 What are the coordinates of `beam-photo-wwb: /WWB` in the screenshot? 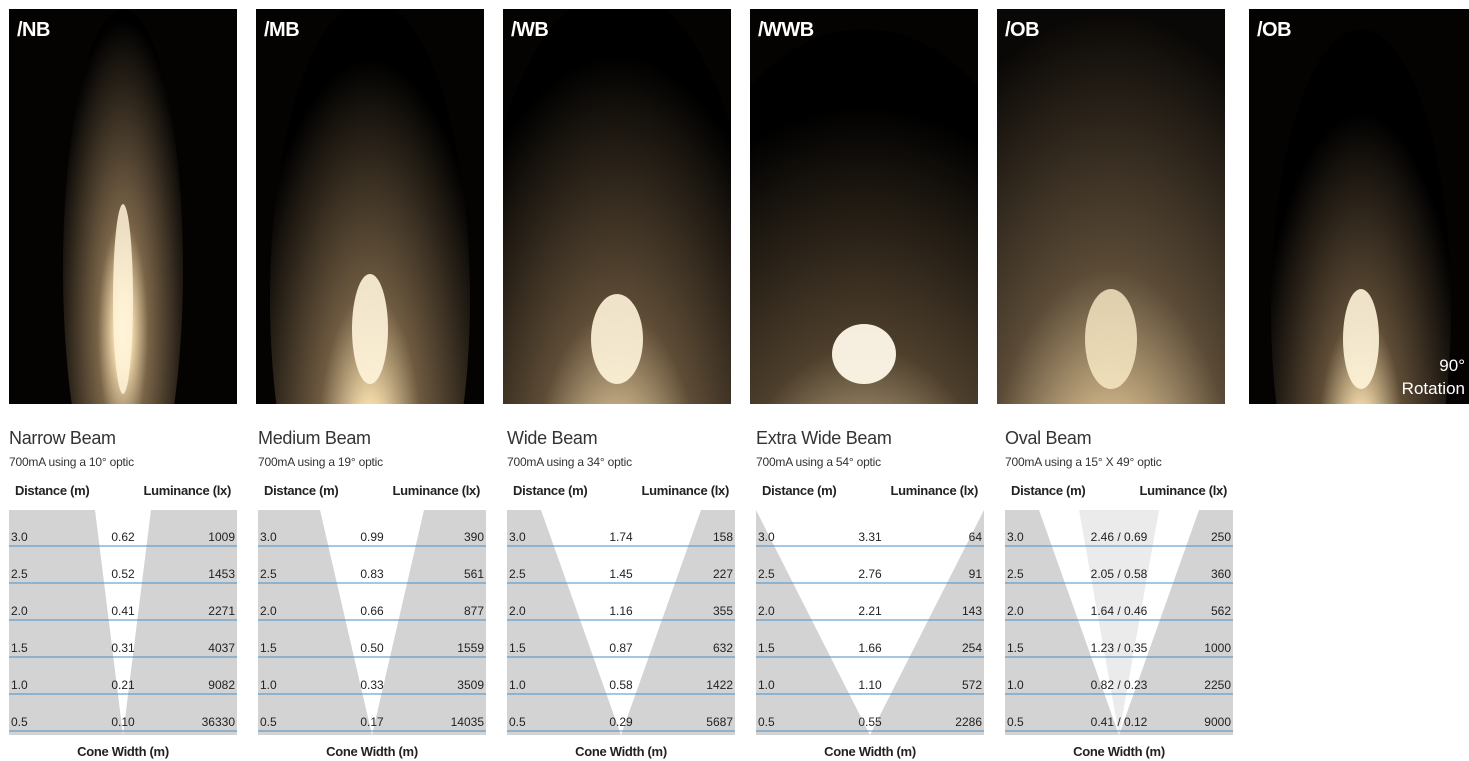 It's located at (864, 206).